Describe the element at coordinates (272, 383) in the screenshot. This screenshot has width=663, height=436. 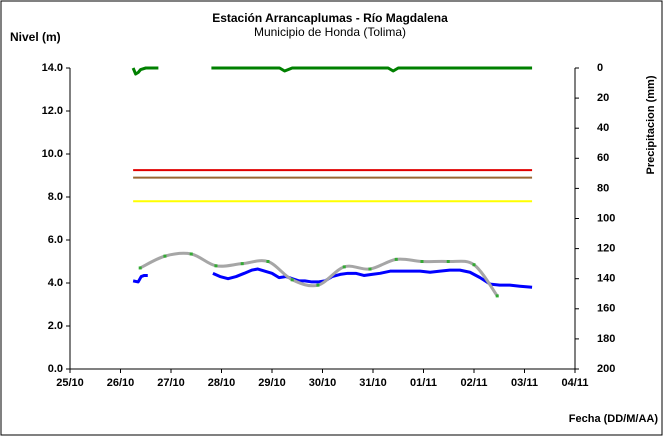
I see `x-tick-label: 29/10` at that location.